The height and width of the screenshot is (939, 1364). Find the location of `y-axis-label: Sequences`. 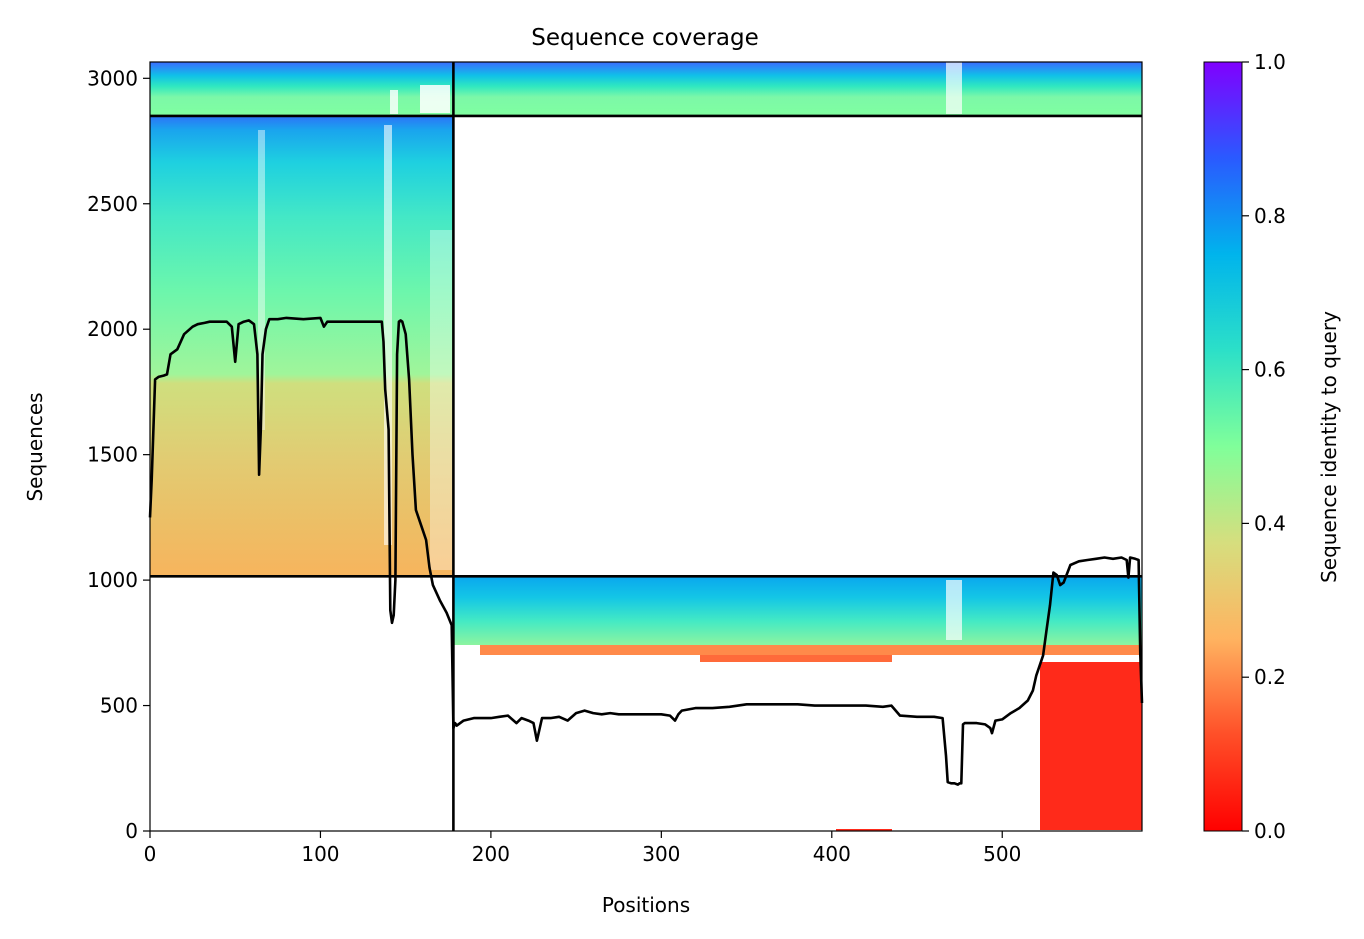

y-axis-label: Sequences is located at coordinates (35, 446).